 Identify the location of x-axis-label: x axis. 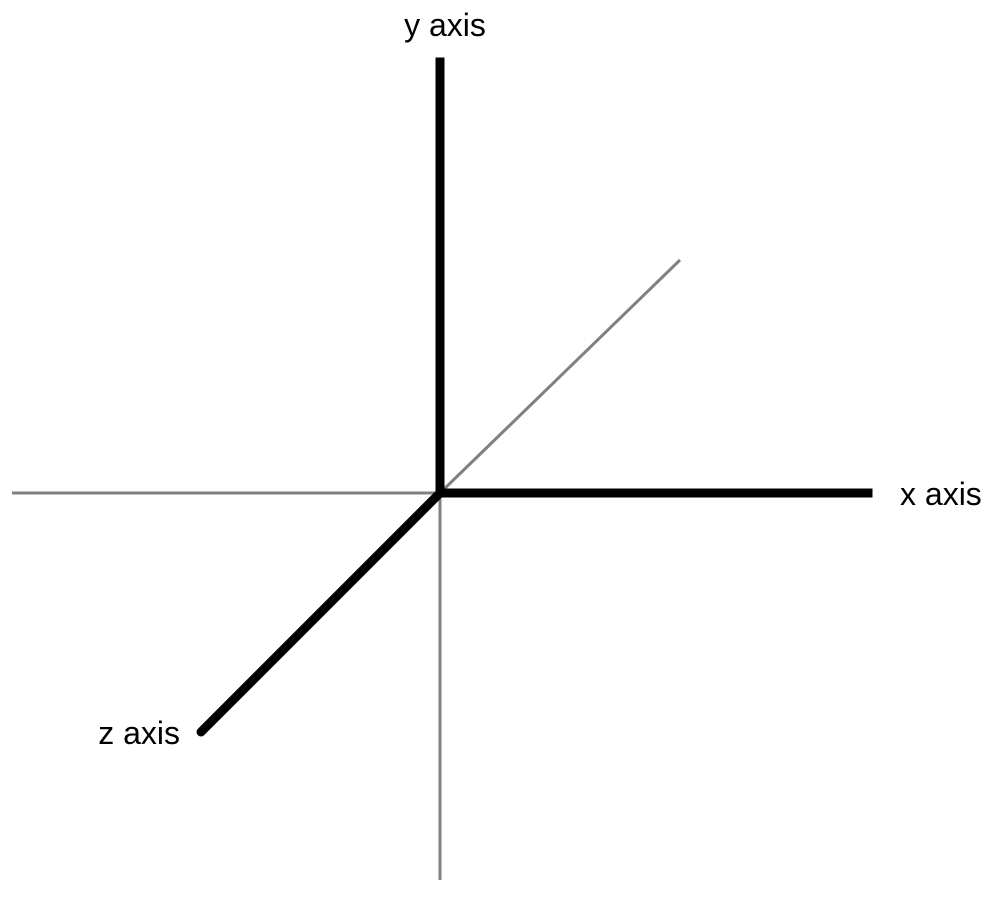
(941, 494).